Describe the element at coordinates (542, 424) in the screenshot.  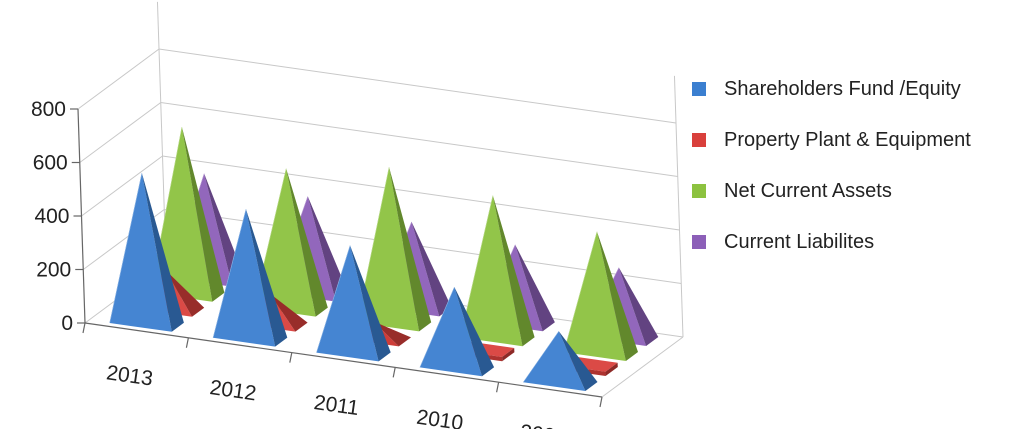
I see `x-tick-label: 2009` at that location.